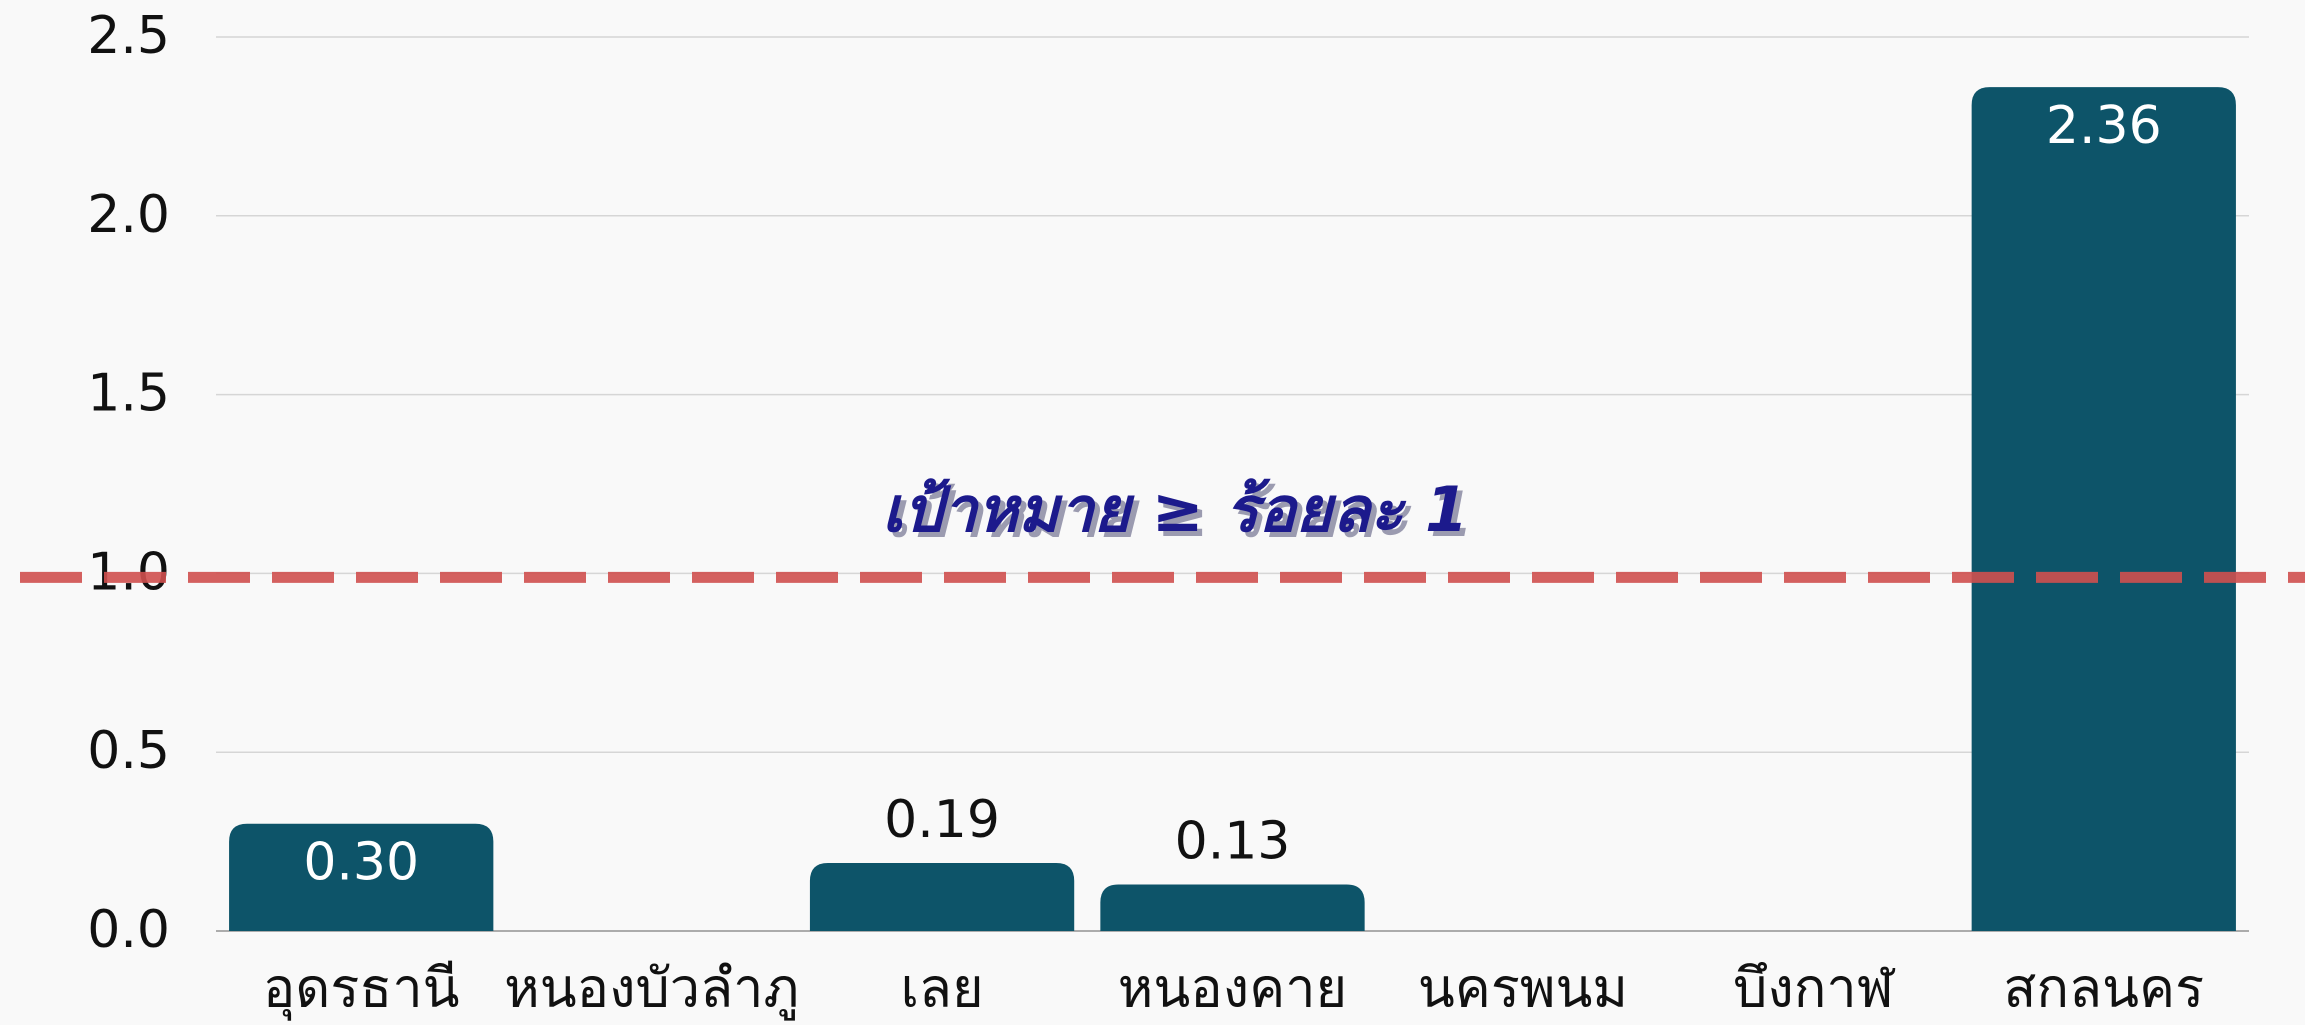 The height and width of the screenshot is (1025, 2305). I want to click on annotation-shadow: เป้าหมาย ≥ ร้อยละ 1, so click(1180, 514).